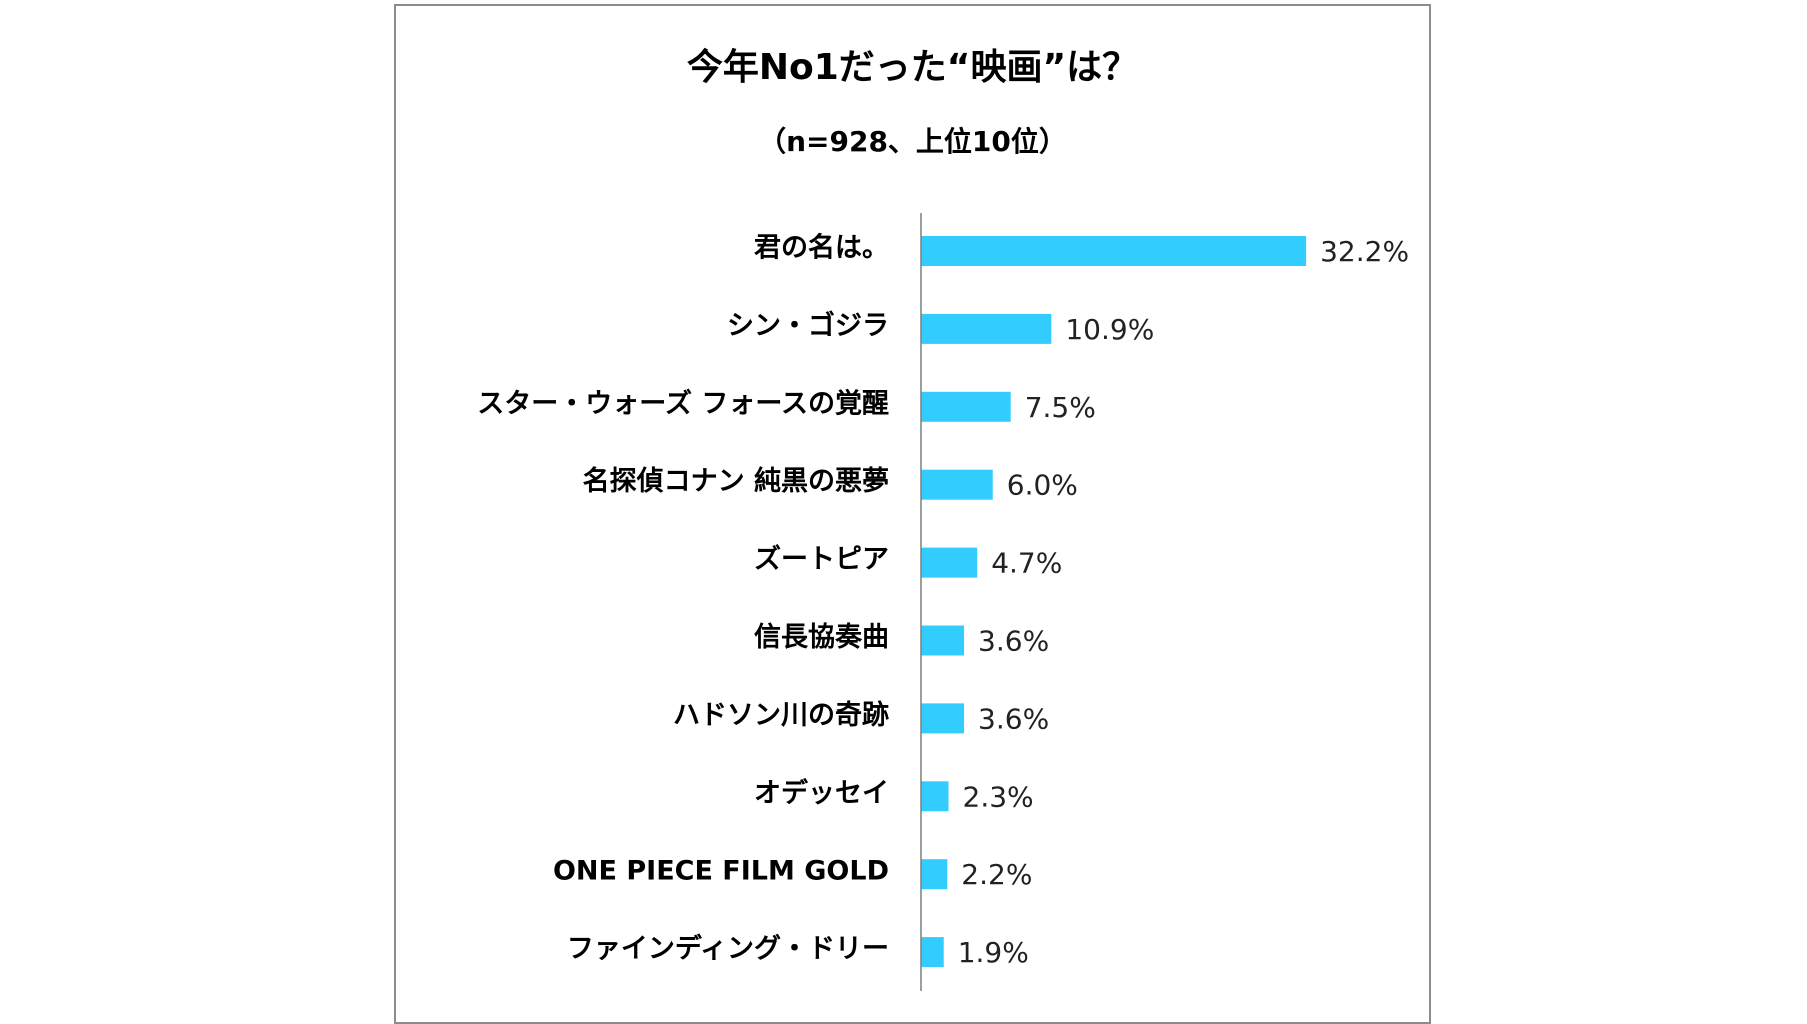 This screenshot has width=1807, height=1024. What do you see at coordinates (721, 871) in the screenshot?
I see `category-label: ONE PIECE FILM GOLD` at bounding box center [721, 871].